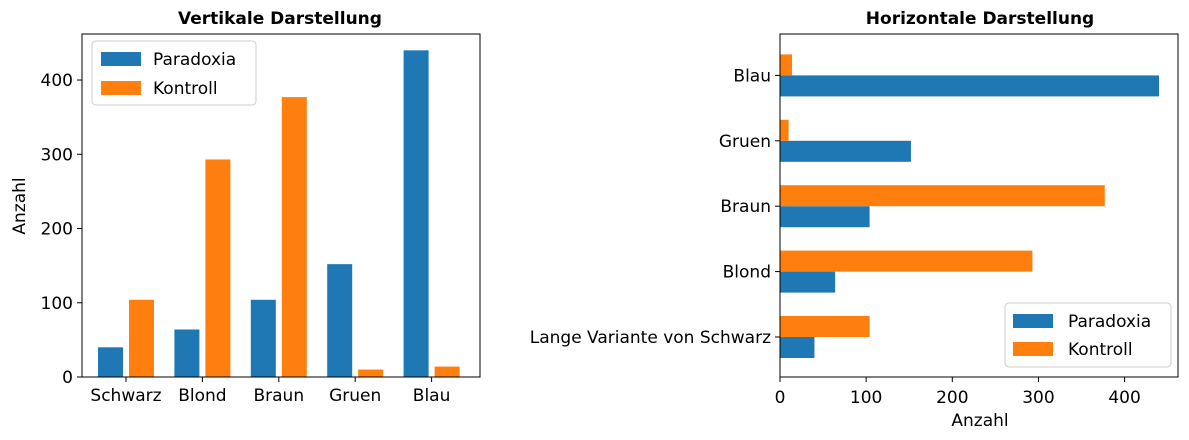 Image resolution: width=1189 pixels, height=440 pixels. I want to click on x-tick-label: Gruen, so click(355, 396).